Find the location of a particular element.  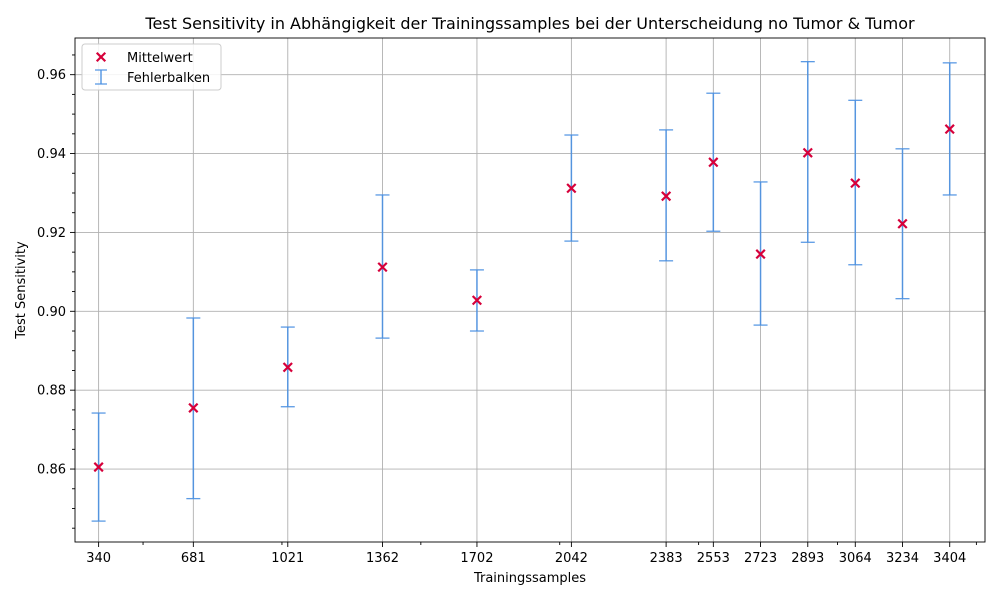

legend: Mittelwert Fehlerbalken is located at coordinates (151, 67).